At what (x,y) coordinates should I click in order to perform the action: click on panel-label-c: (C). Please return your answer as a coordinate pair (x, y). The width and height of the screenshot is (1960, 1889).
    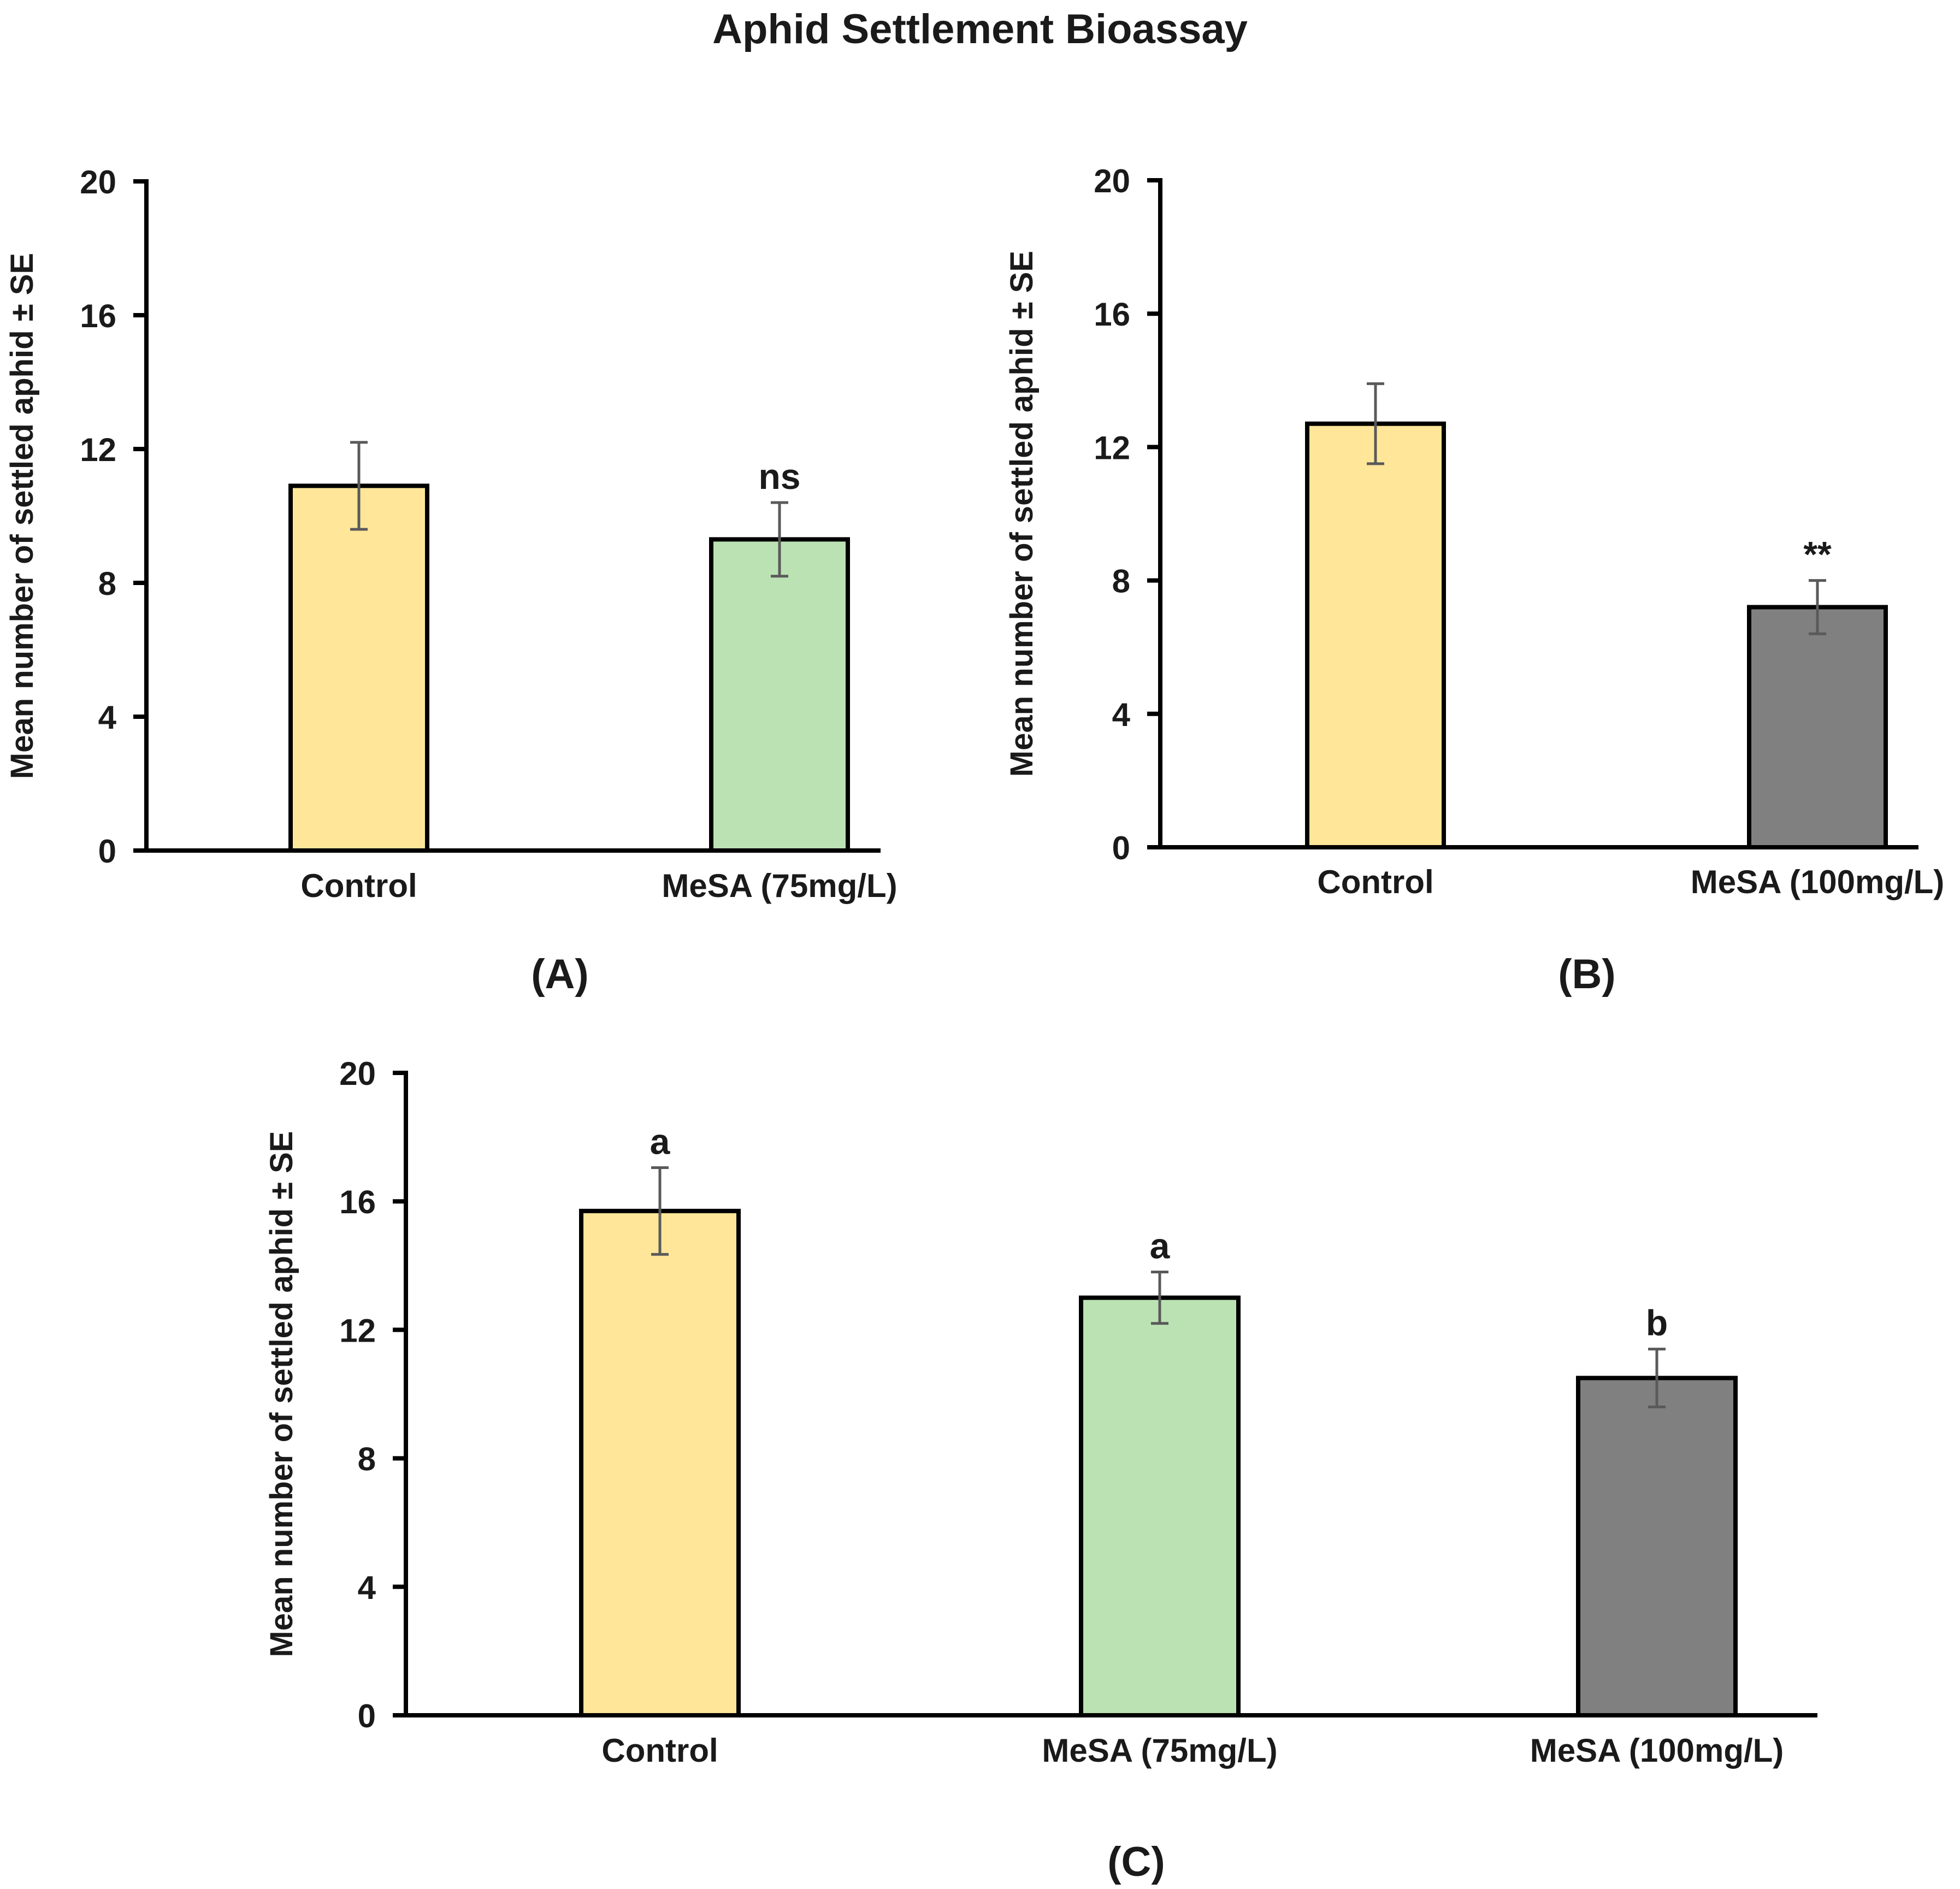
    Looking at the image, I should click on (1136, 1862).